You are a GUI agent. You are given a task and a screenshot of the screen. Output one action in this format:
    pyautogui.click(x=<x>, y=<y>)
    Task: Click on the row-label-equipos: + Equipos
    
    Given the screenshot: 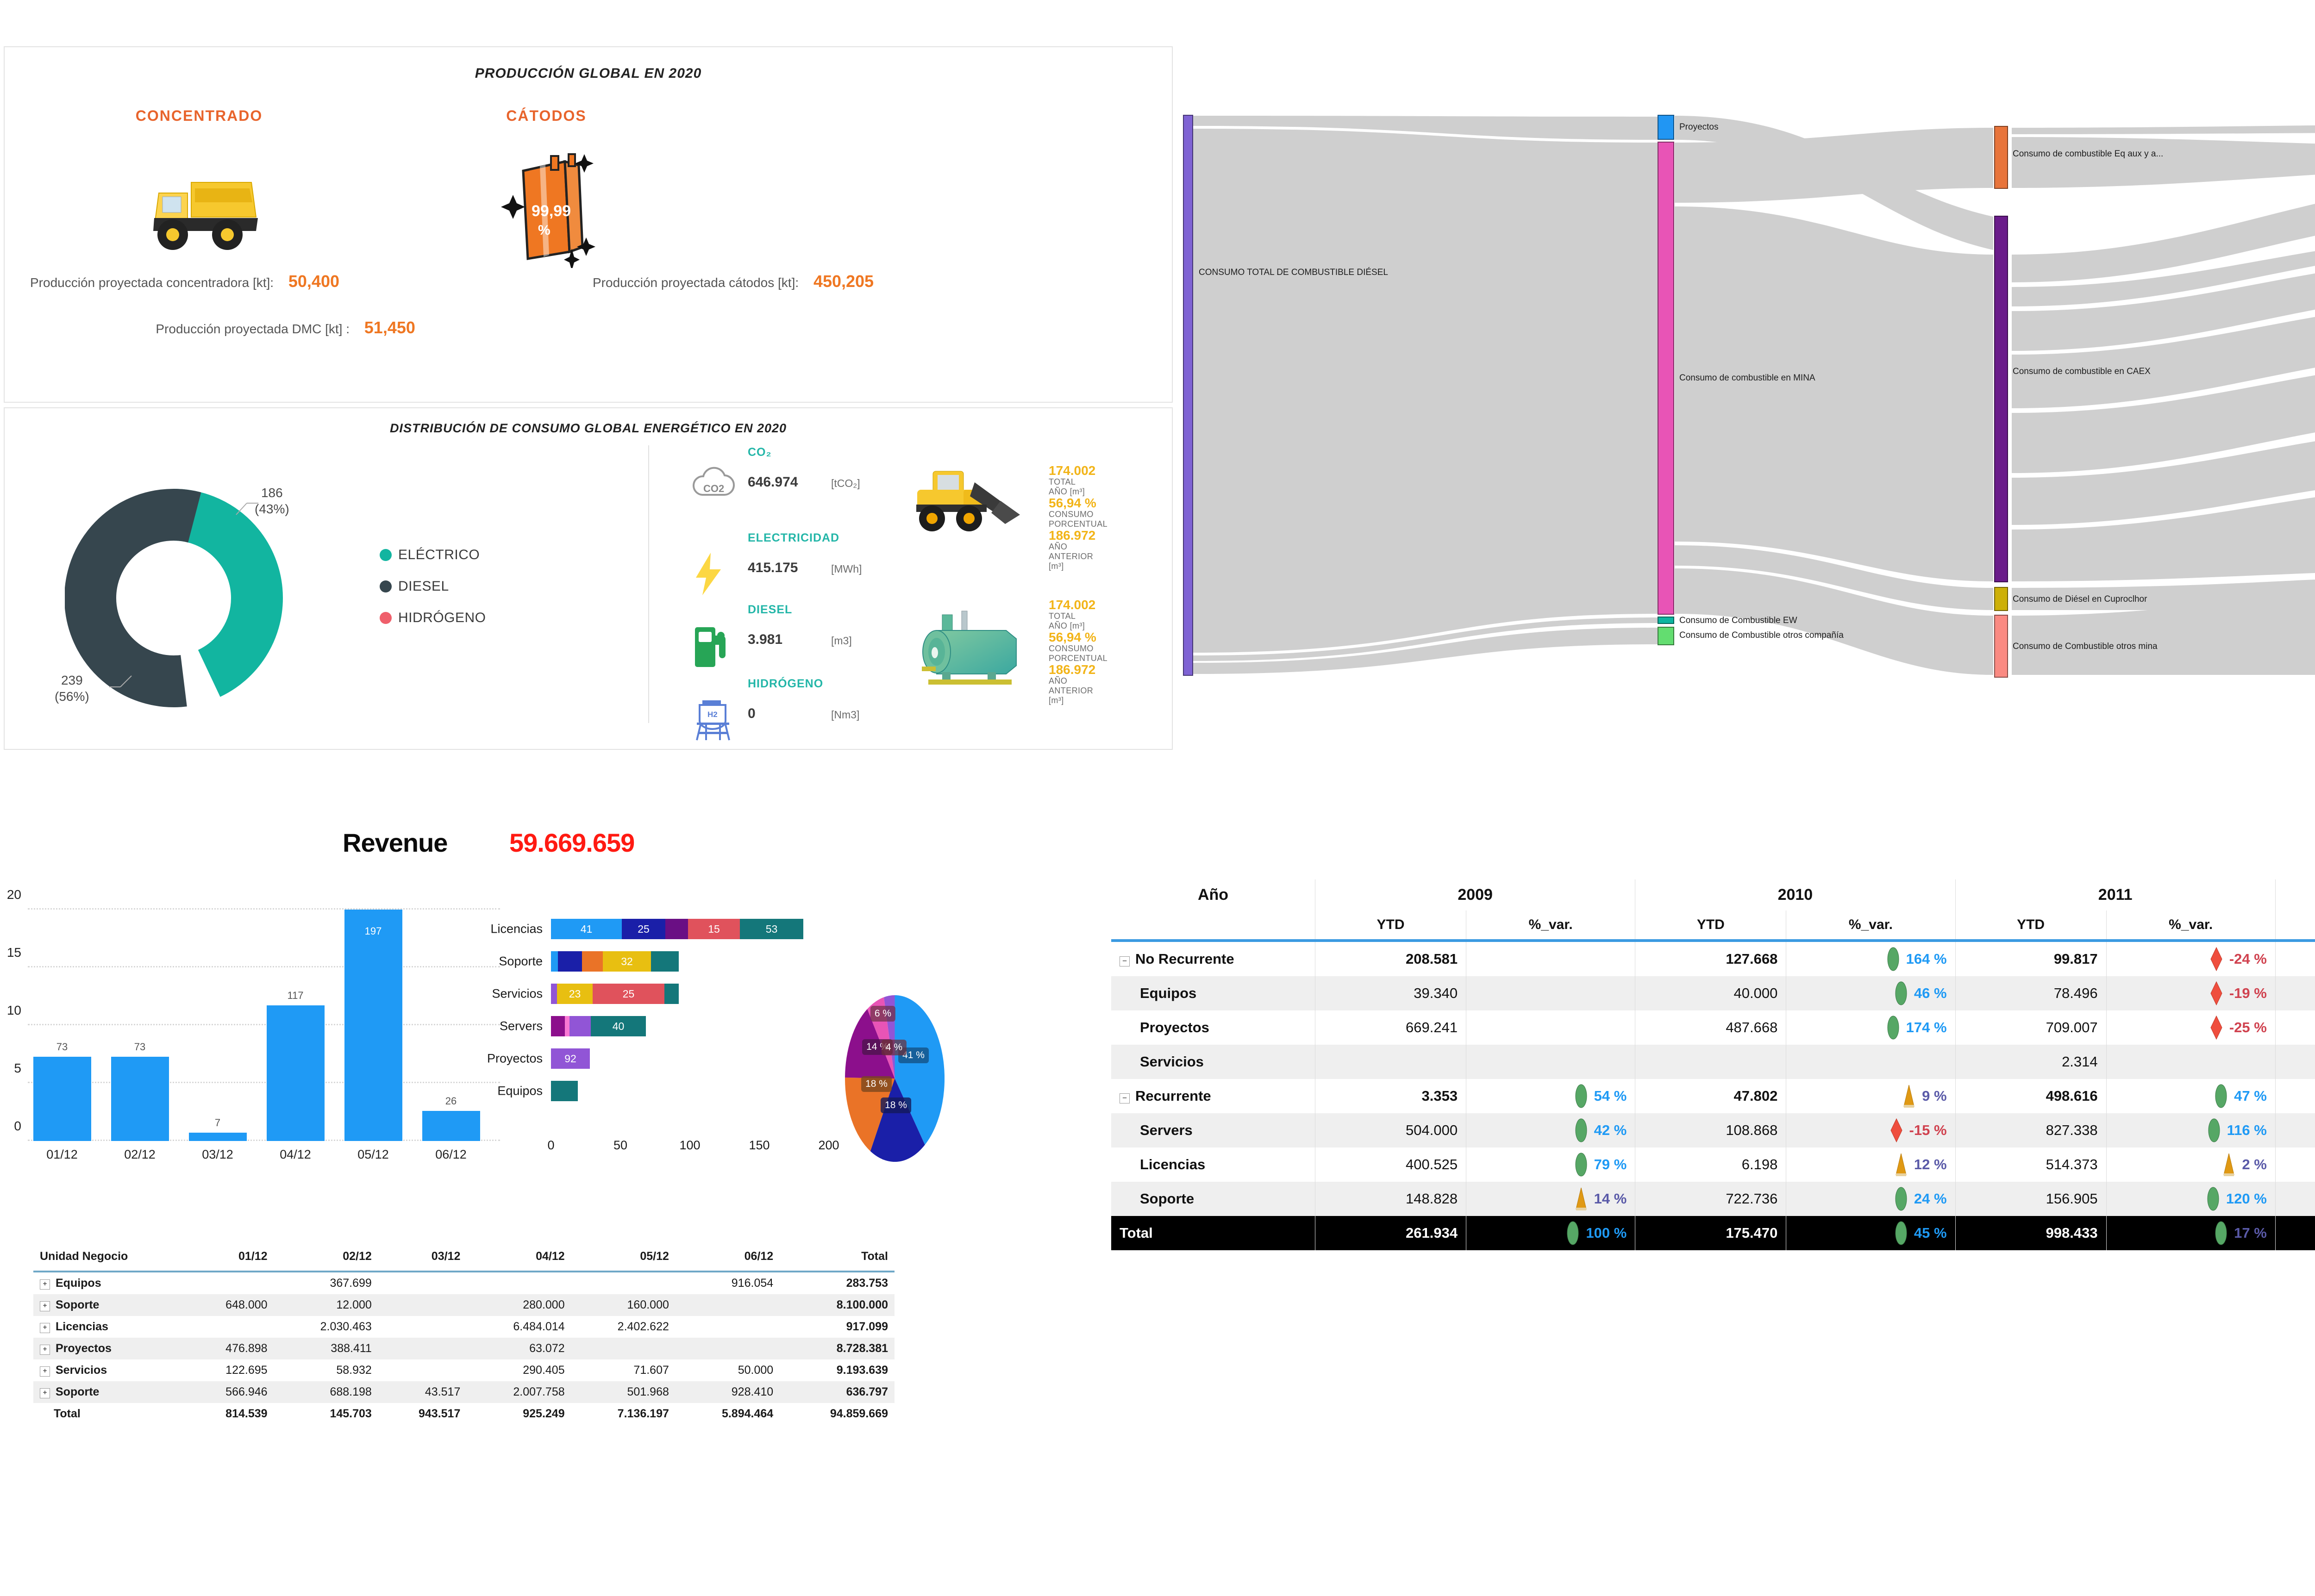 What is the action you would take?
    pyautogui.click(x=109, y=1283)
    